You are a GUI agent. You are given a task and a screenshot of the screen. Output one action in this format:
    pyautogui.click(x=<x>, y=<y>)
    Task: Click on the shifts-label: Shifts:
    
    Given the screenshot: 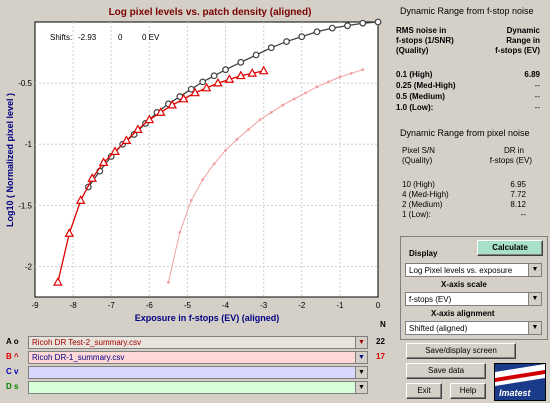 What is the action you would take?
    pyautogui.click(x=61, y=37)
    